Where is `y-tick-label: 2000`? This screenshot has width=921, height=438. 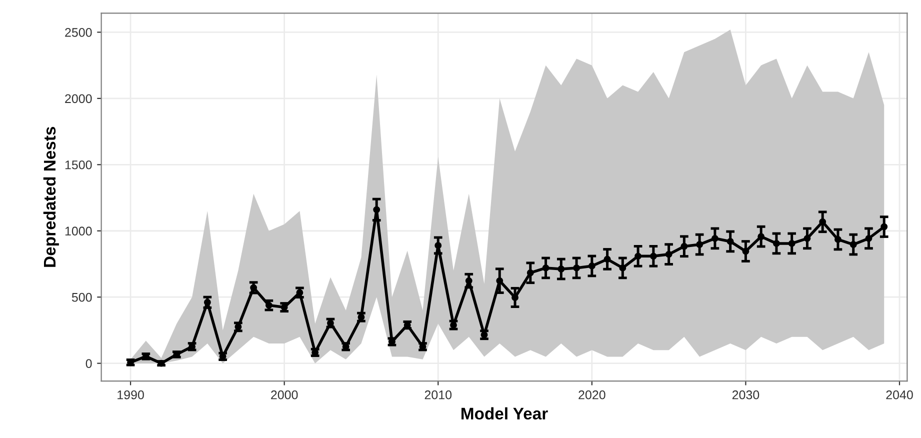
y-tick-label: 2000 is located at coordinates (78, 99).